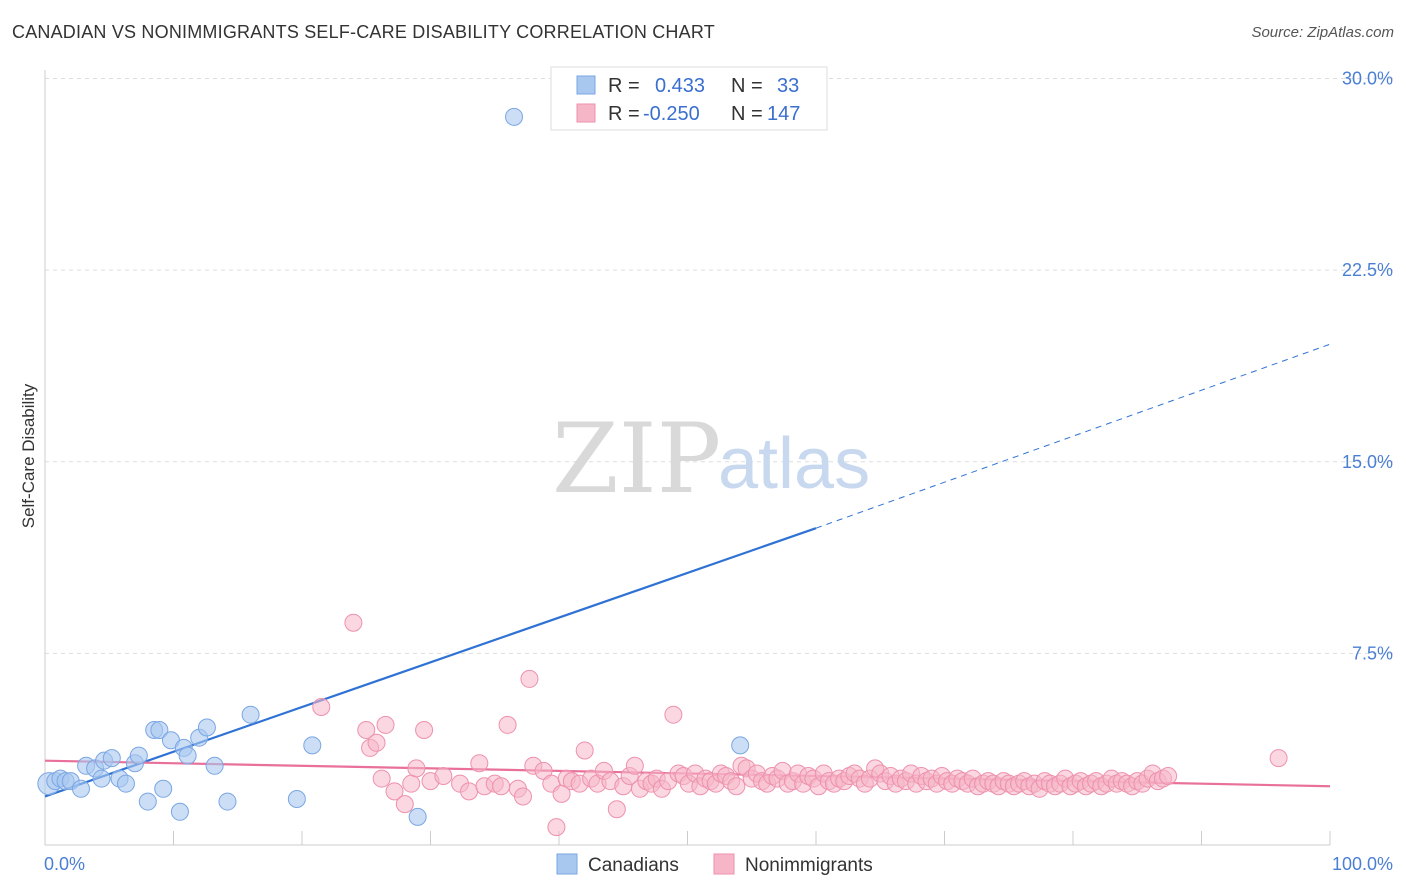  I want to click on legend-r-value: 0.433, so click(680, 86).